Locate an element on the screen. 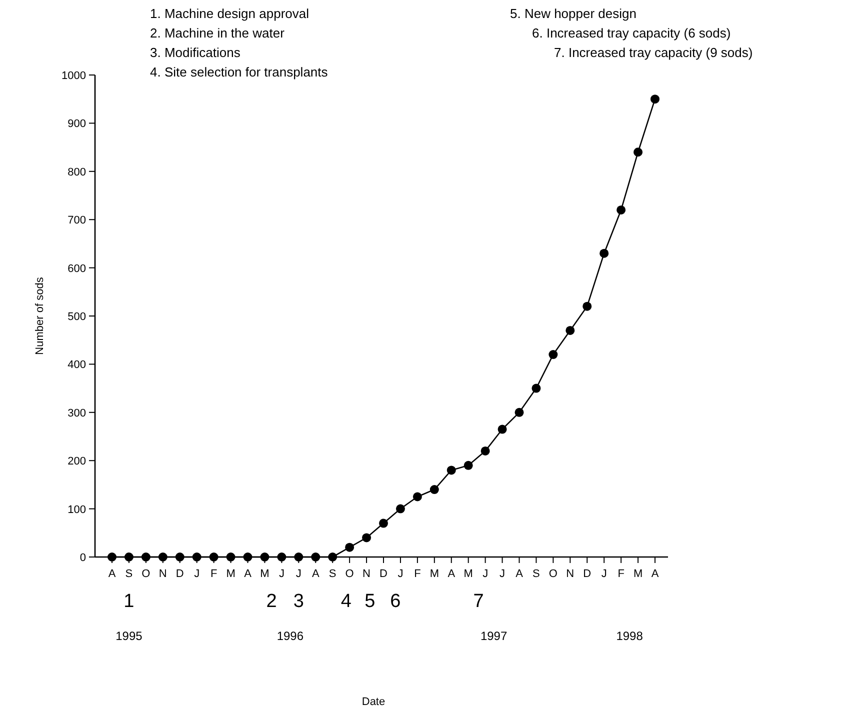  y-tick-label: 500 is located at coordinates (77, 317).